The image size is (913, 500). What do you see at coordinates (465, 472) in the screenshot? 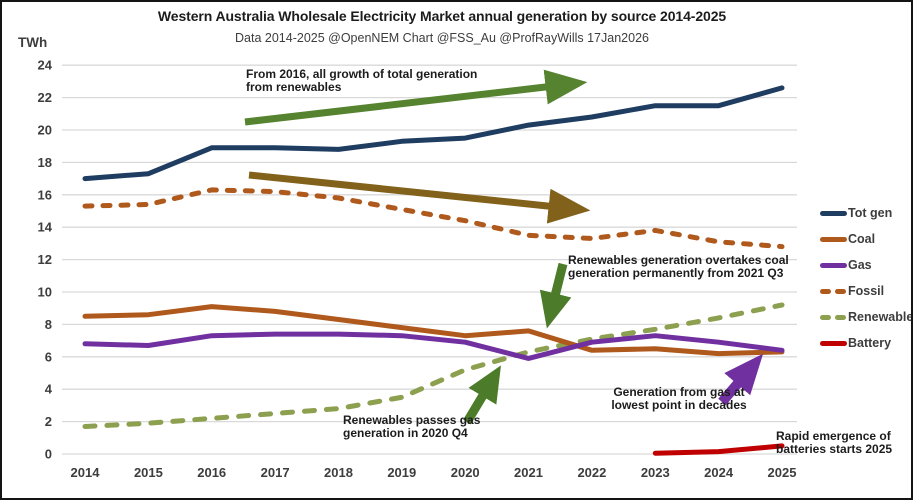
I see `x-tick-label: 2020` at bounding box center [465, 472].